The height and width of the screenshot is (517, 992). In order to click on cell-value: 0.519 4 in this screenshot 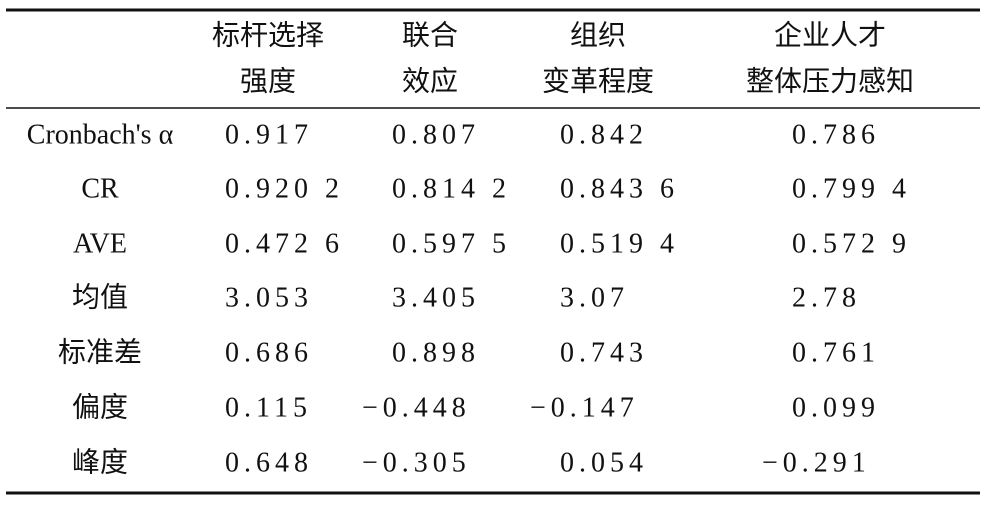, I will do `click(619, 243)`.